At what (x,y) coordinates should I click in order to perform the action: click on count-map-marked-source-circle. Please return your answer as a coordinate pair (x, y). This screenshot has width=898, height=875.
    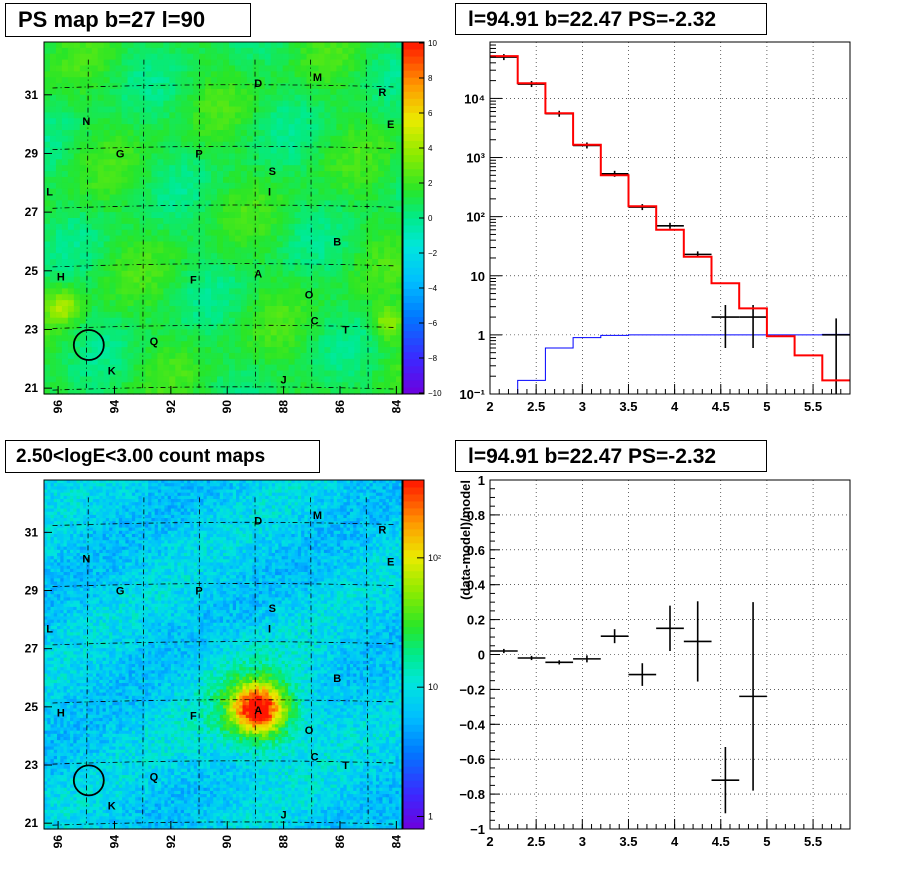
    Looking at the image, I should click on (88, 780).